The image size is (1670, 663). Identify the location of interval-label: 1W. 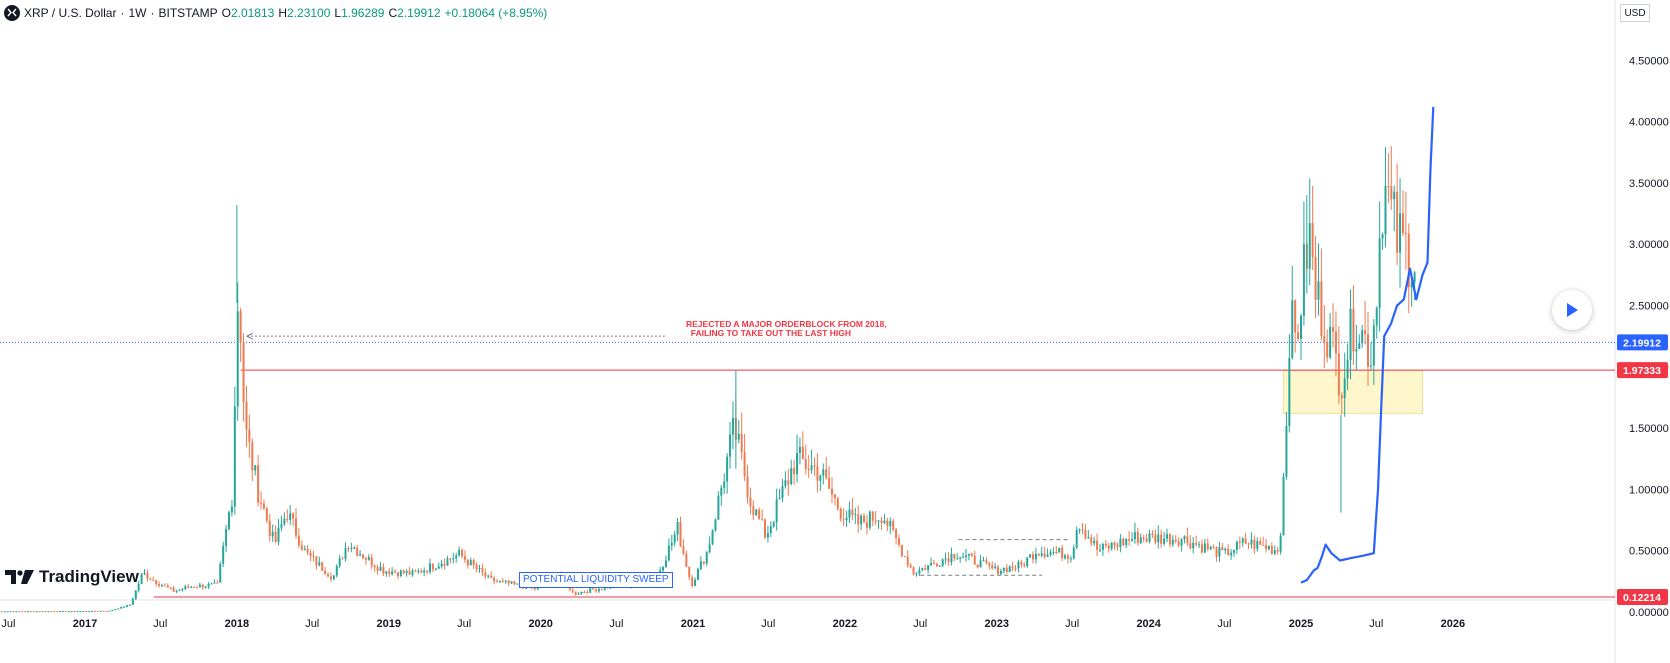
(137, 13).